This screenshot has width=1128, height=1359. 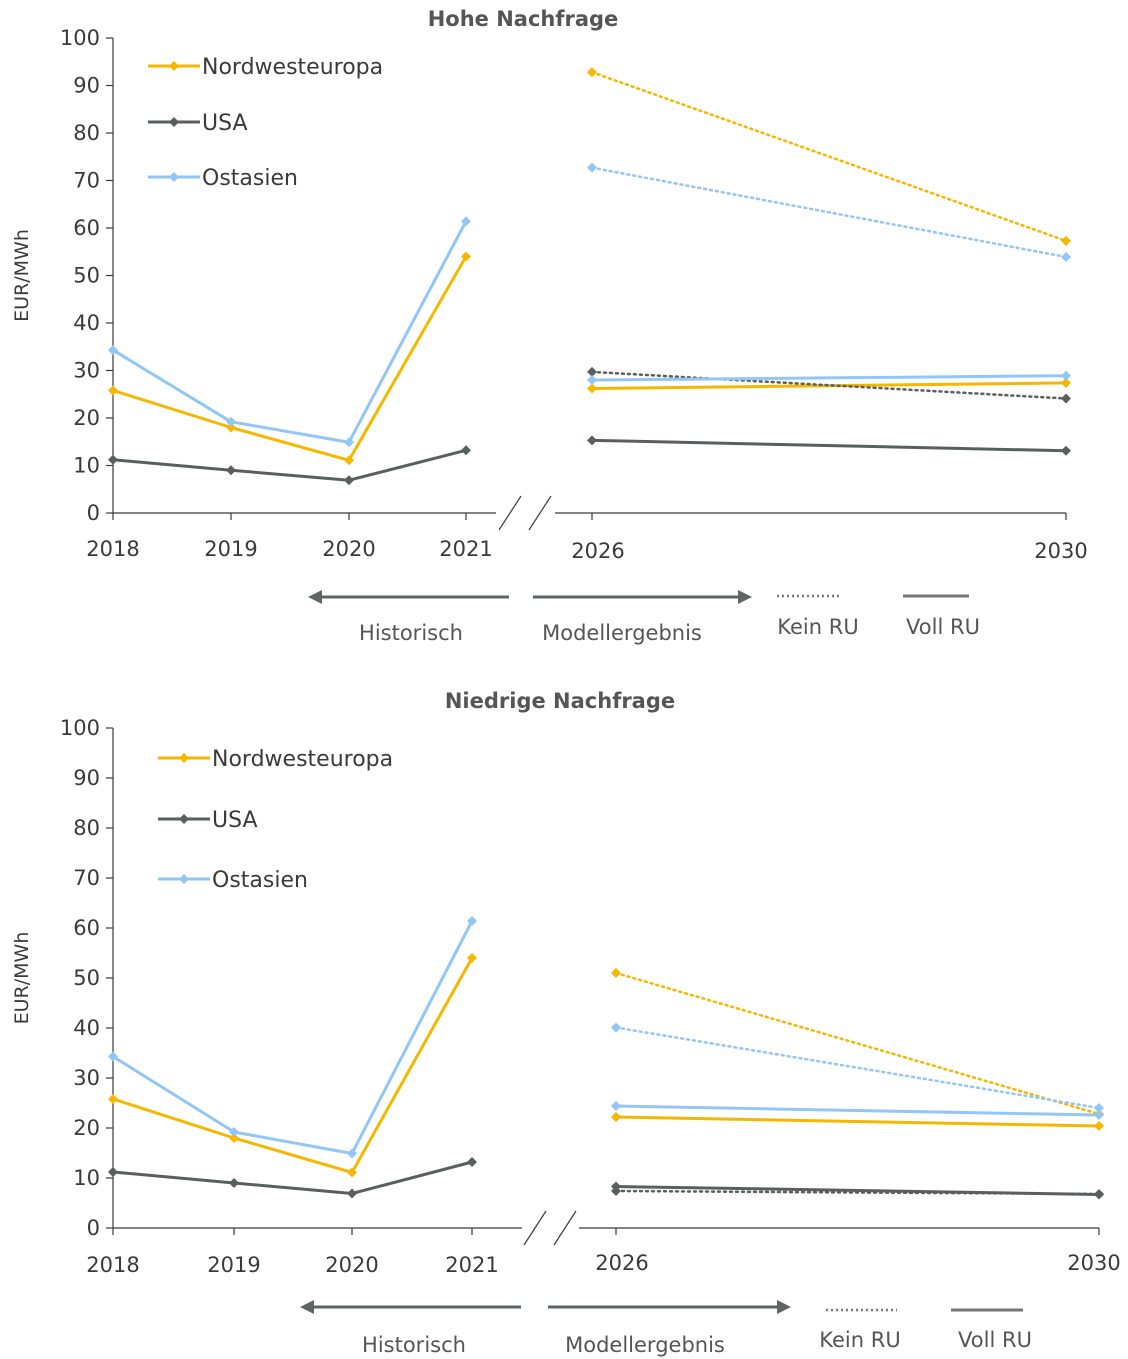 I want to click on arrow-left-icon, so click(x=315, y=597).